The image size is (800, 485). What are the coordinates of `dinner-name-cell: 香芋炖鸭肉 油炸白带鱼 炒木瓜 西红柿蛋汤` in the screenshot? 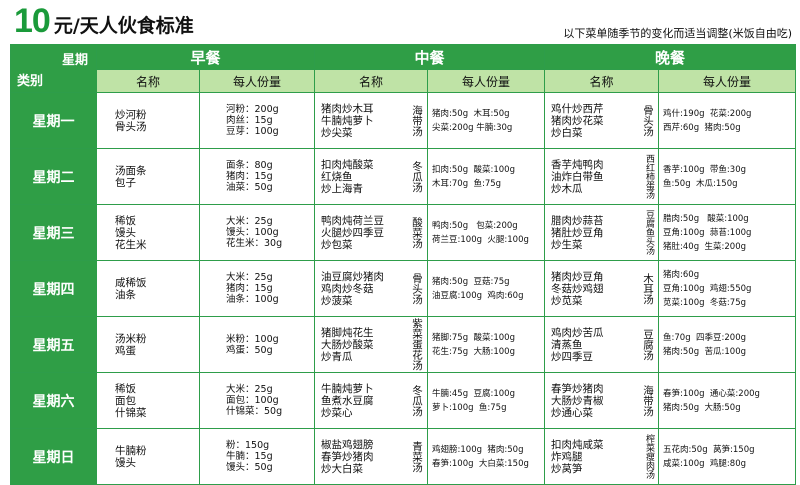 It's located at (602, 176).